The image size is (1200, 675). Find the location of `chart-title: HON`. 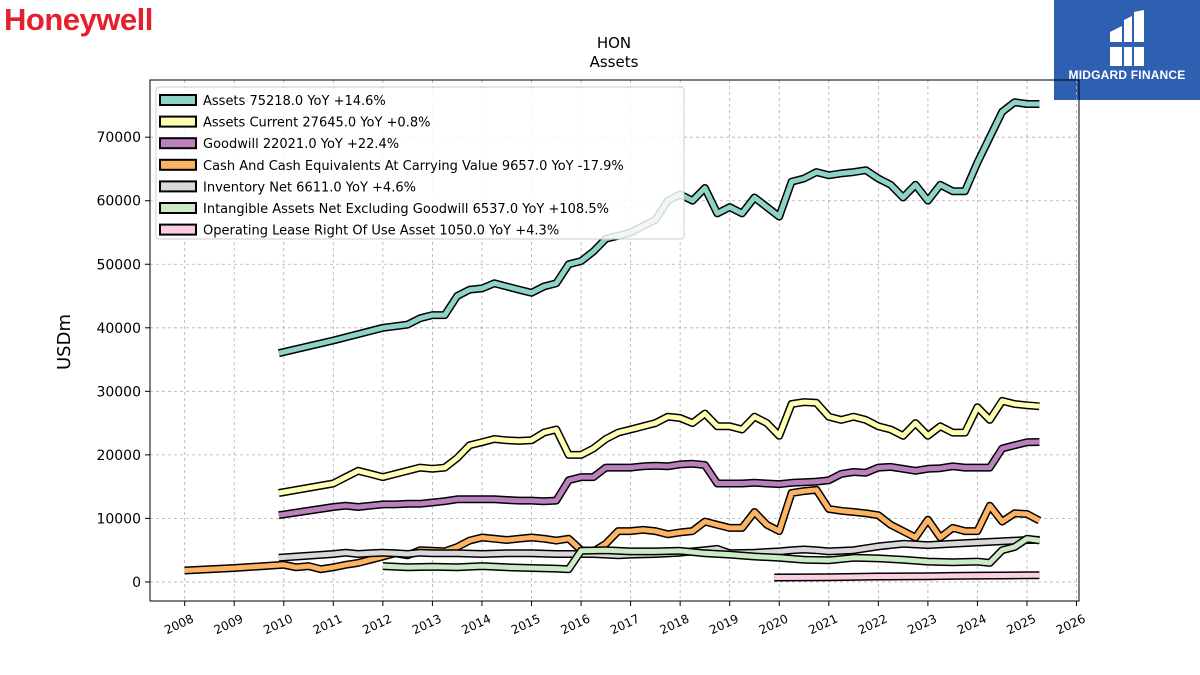

chart-title: HON is located at coordinates (614, 43).